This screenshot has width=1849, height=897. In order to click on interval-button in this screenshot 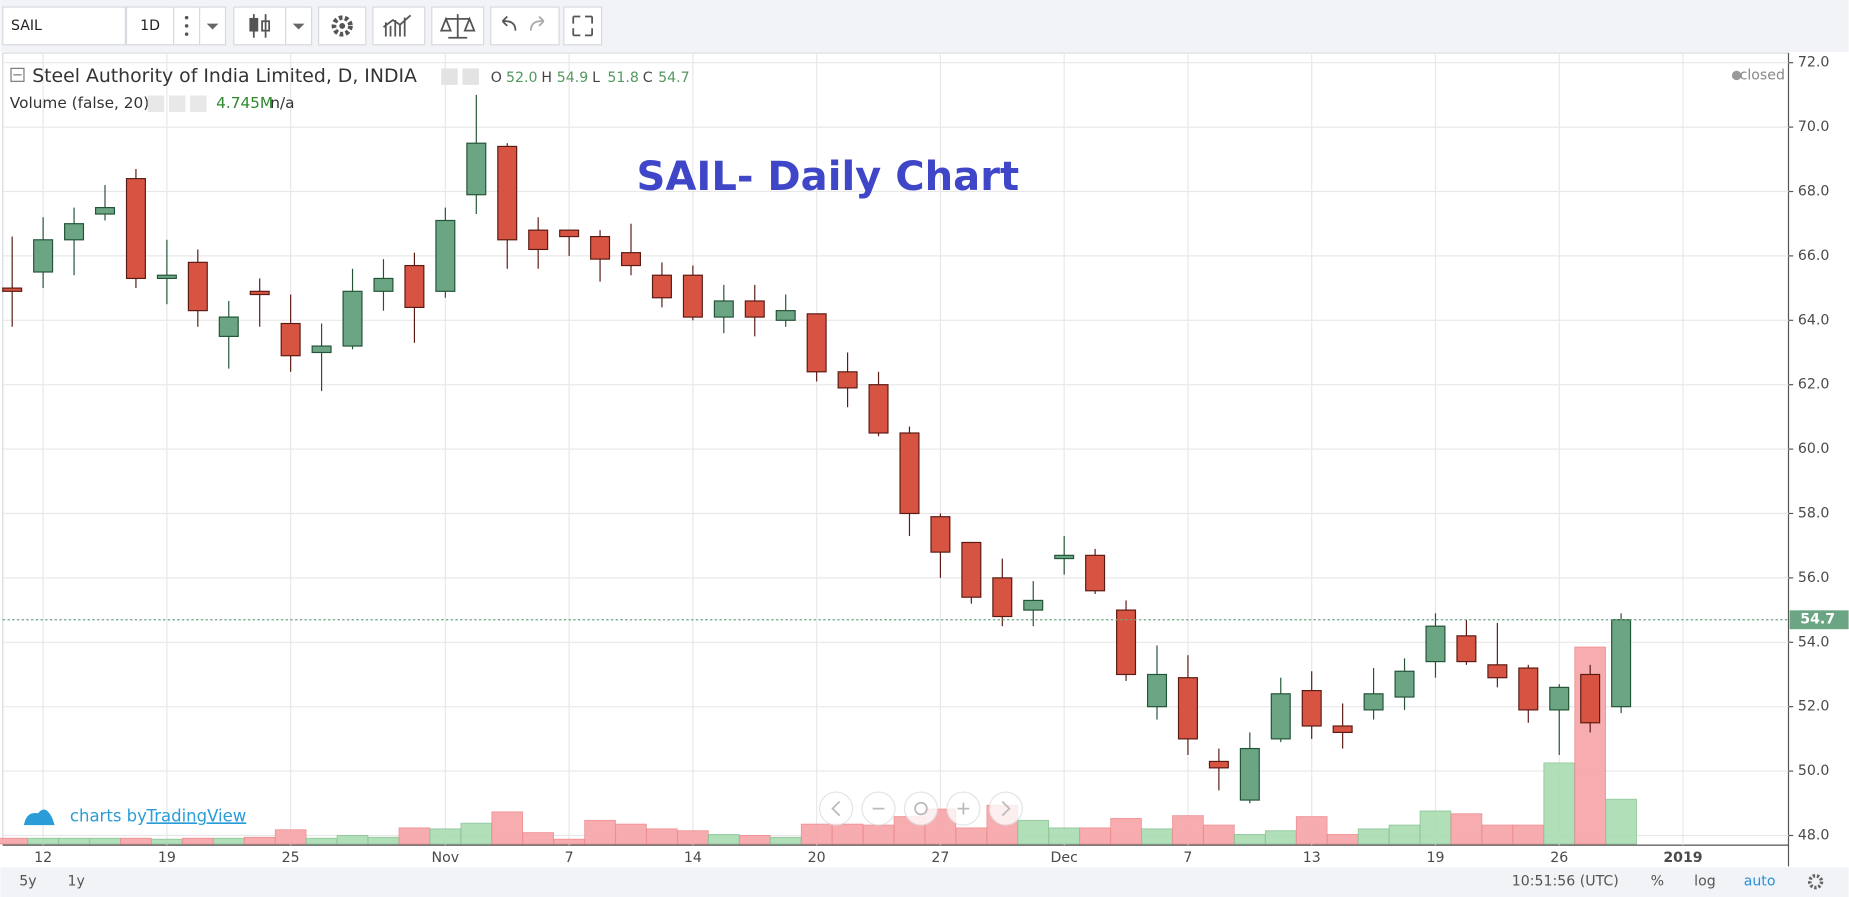, I will do `click(150, 26)`.